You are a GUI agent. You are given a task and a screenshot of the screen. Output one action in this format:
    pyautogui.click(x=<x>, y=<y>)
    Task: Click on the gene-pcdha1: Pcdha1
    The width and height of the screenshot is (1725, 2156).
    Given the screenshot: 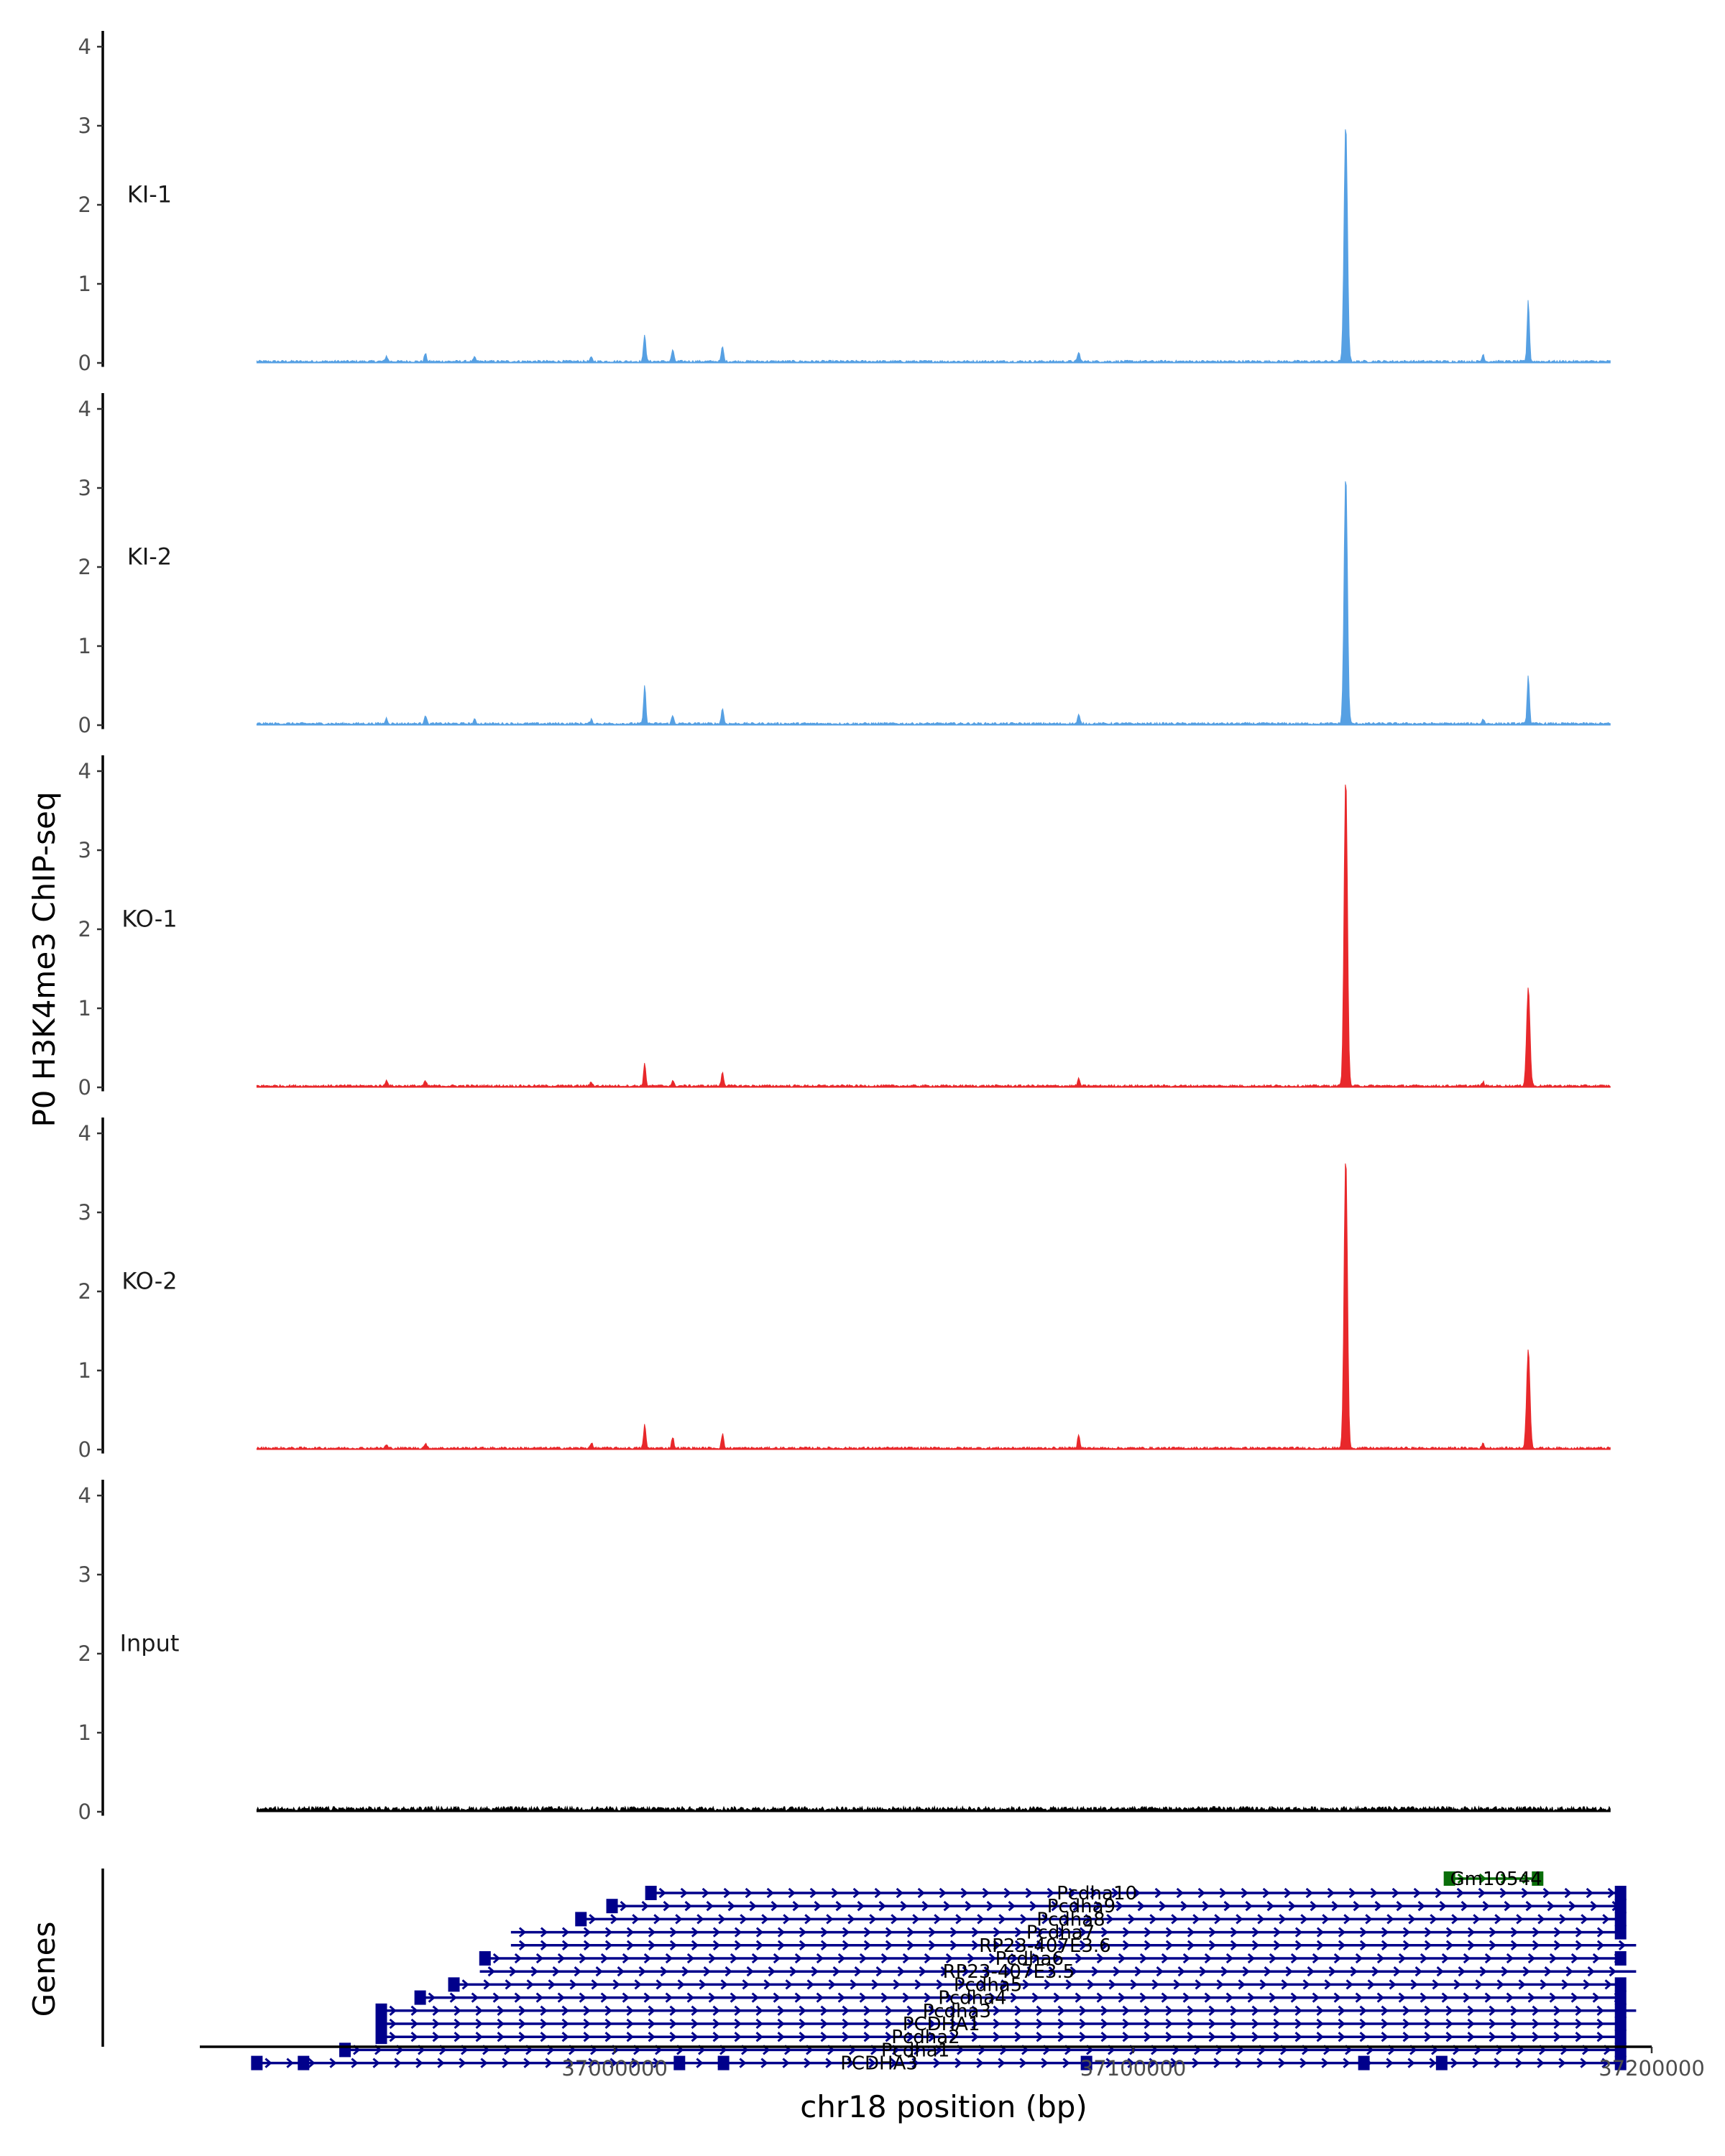 What is the action you would take?
    pyautogui.click(x=983, y=2050)
    